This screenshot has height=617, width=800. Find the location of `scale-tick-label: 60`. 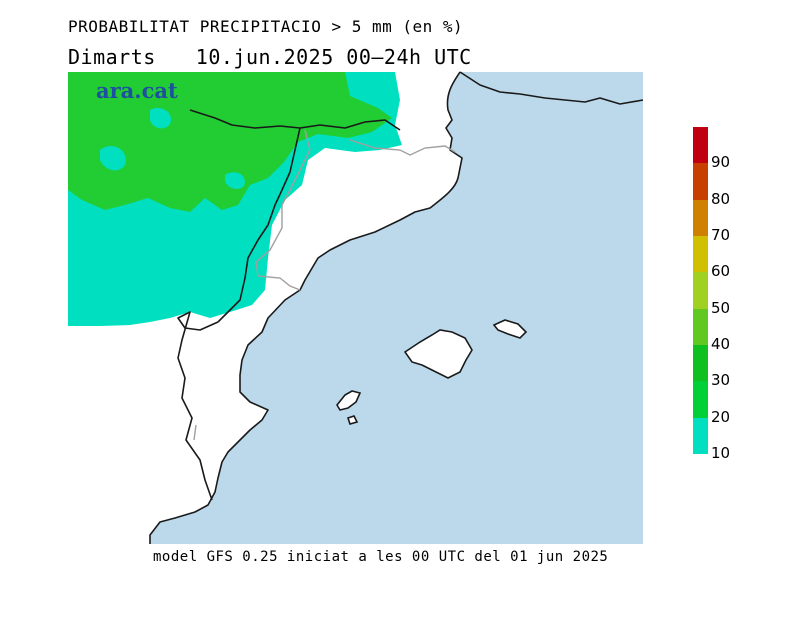

scale-tick-label: 60 is located at coordinates (721, 271).